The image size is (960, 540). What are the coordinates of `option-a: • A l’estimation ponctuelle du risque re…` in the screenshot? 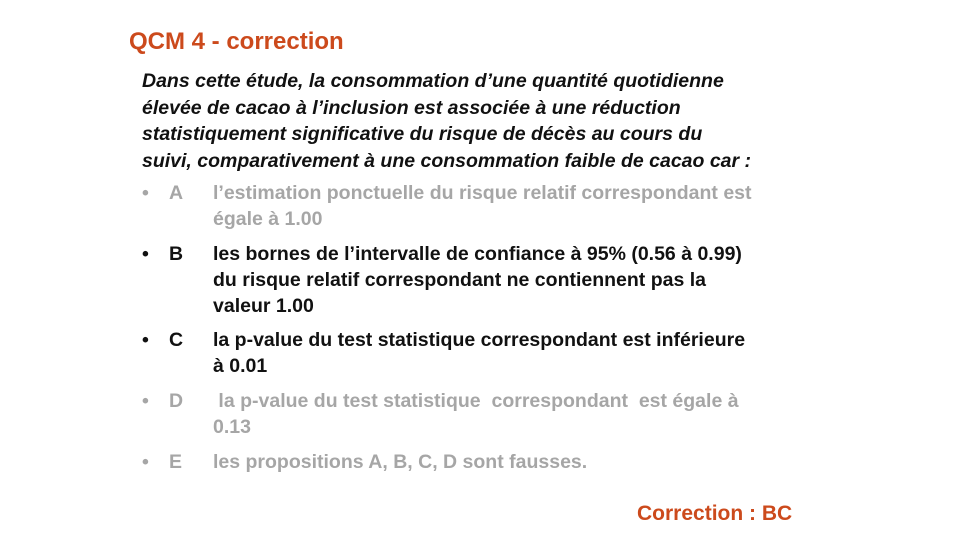 It's located at (492, 206).